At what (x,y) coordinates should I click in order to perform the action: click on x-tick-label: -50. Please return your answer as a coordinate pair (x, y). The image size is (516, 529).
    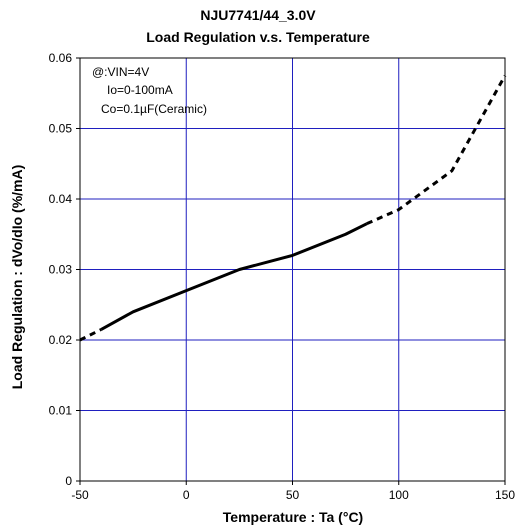
    Looking at the image, I should click on (80, 495).